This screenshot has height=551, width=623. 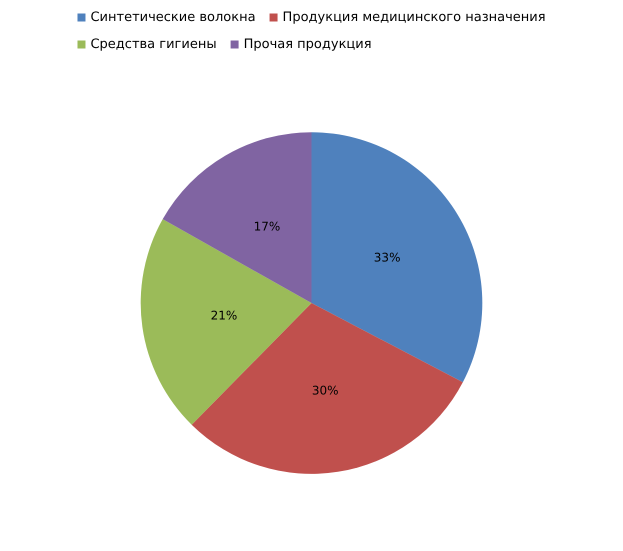 What do you see at coordinates (224, 315) in the screenshot?
I see `data-label: 21%` at bounding box center [224, 315].